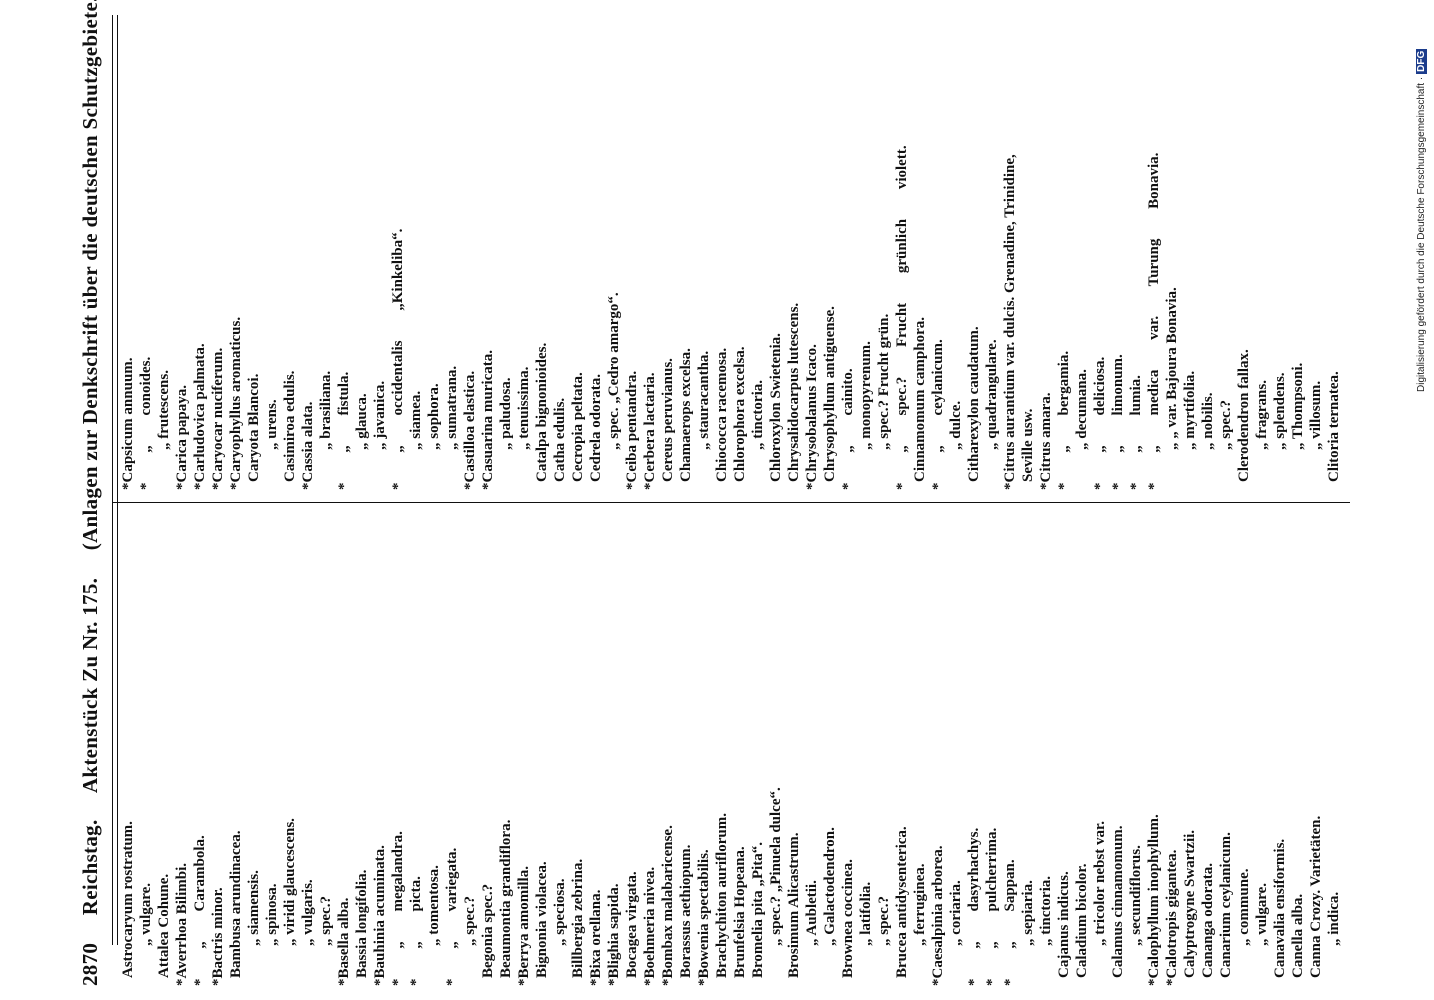 The image size is (1434, 1000). What do you see at coordinates (236, 403) in the screenshot?
I see `entry-line: *Caryophyllus aromaticus.` at bounding box center [236, 403].